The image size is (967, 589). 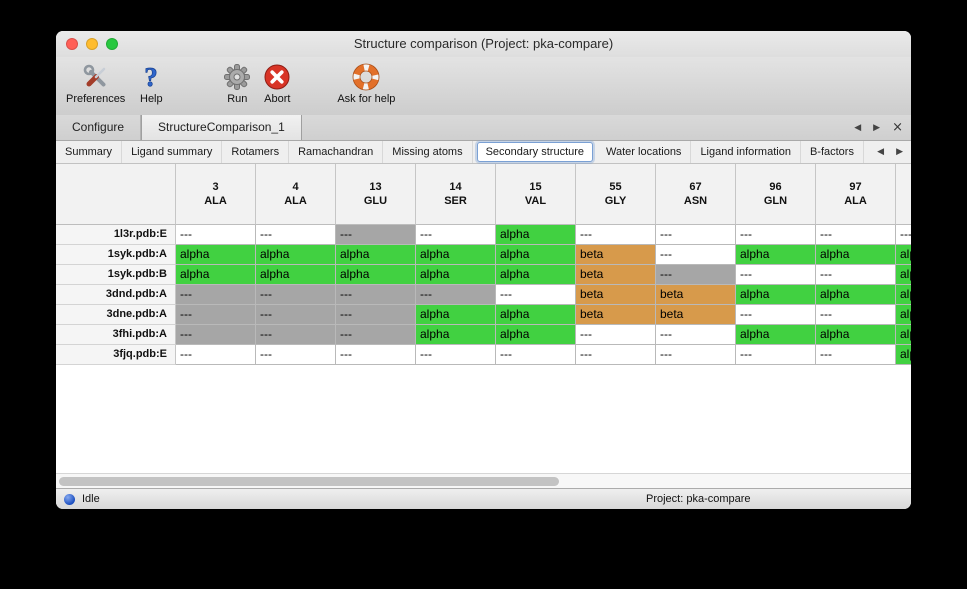 I want to click on tab-ramachandran: Ramachandran, so click(x=336, y=152).